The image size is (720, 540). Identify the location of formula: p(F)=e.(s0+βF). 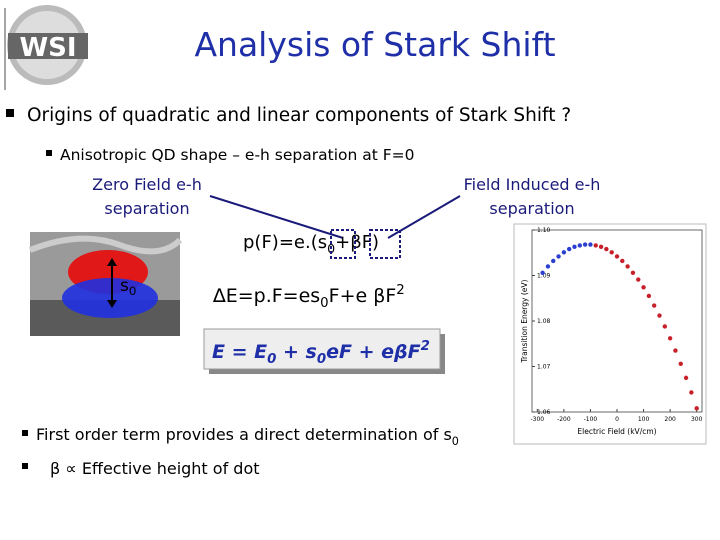
(311, 244).